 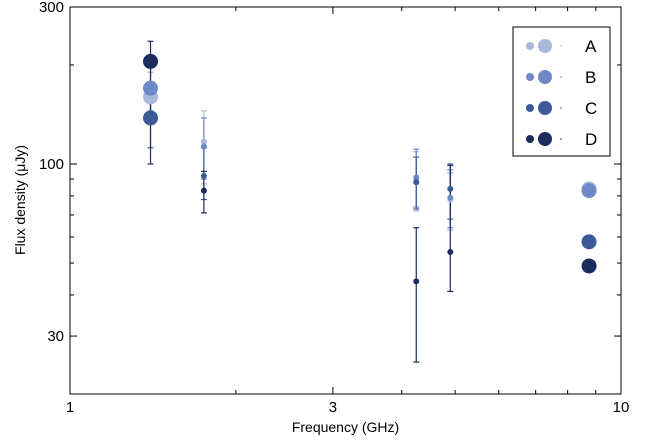 What do you see at coordinates (590, 77) in the screenshot?
I see `legend-label-b: B` at bounding box center [590, 77].